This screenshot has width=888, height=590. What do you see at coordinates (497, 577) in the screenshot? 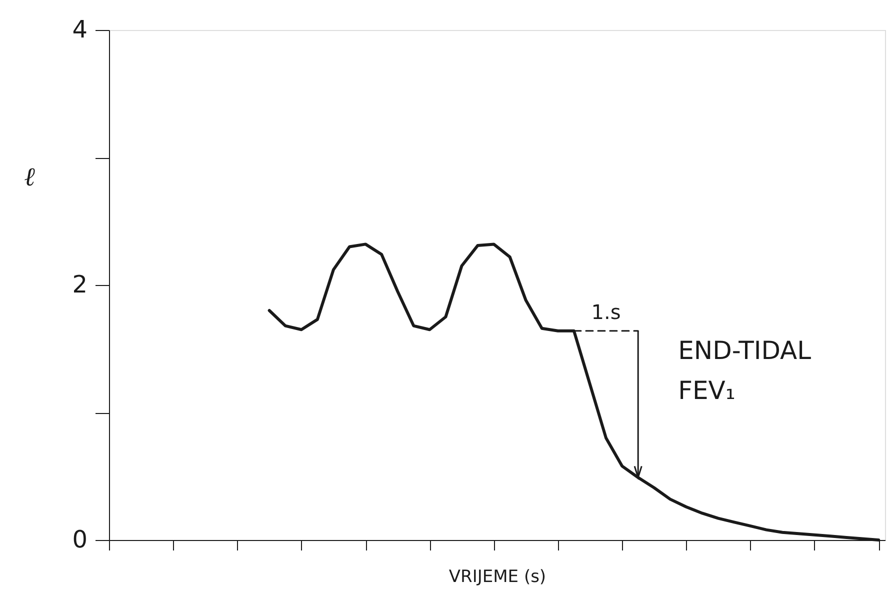
I see `x-axis-title: VRIJEME (s)` at bounding box center [497, 577].